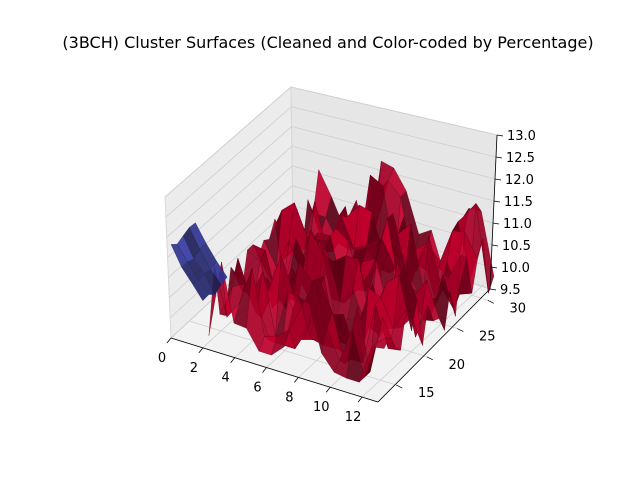 The width and height of the screenshot is (640, 480). Describe the element at coordinates (493, 212) in the screenshot. I see `z-axis-line` at that location.